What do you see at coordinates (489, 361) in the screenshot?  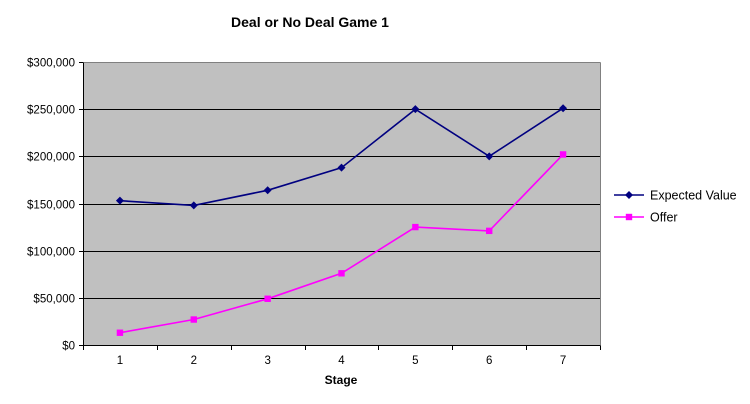 I see `x-tick-label: 6` at bounding box center [489, 361].